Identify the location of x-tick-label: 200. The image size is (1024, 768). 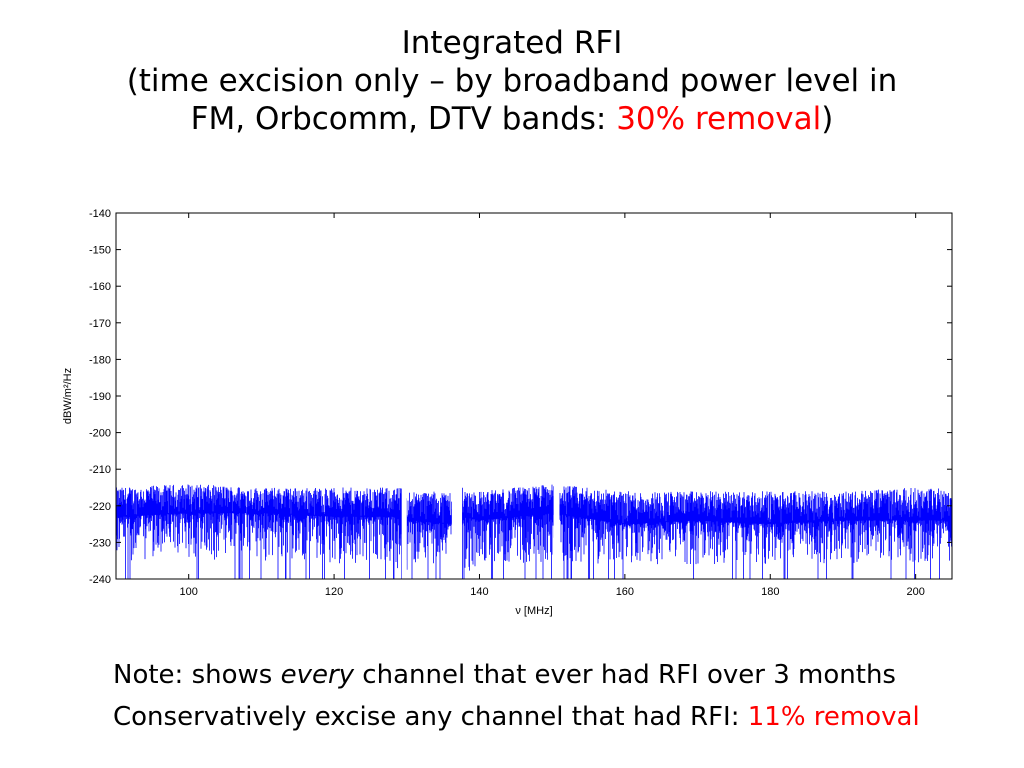
(915, 592).